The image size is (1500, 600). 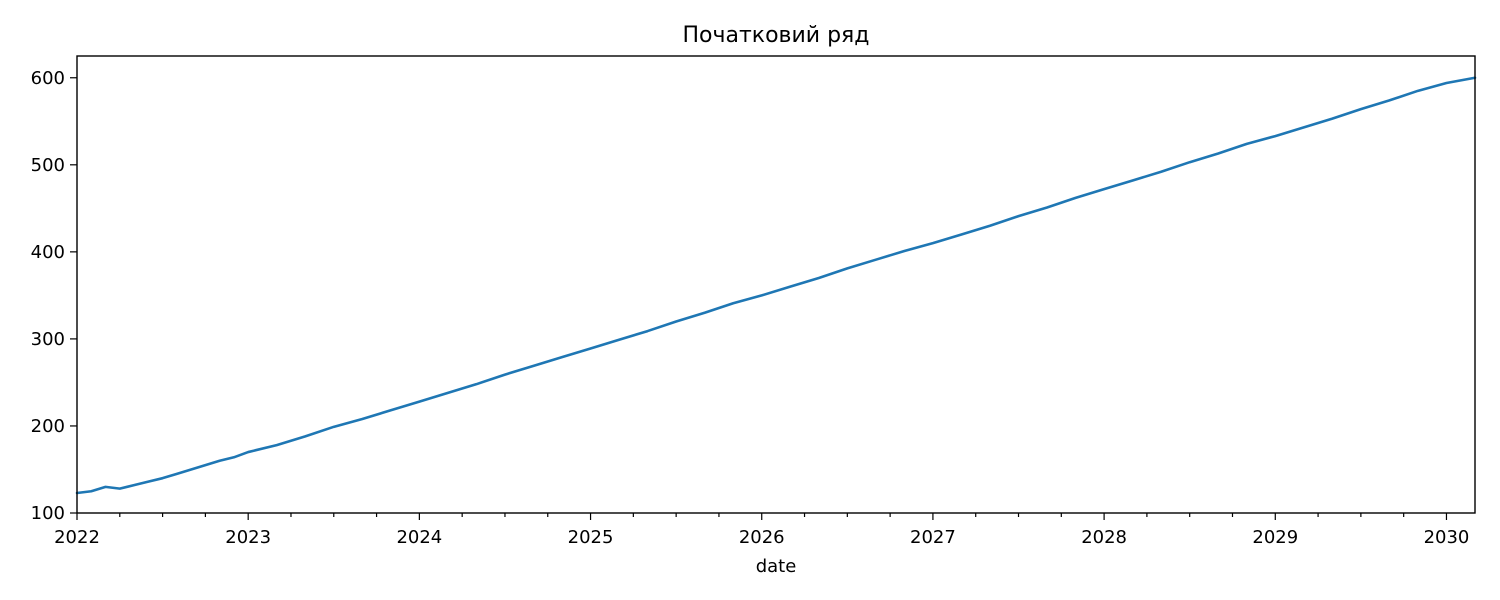 I want to click on y-tick-label: 100, so click(x=48, y=513).